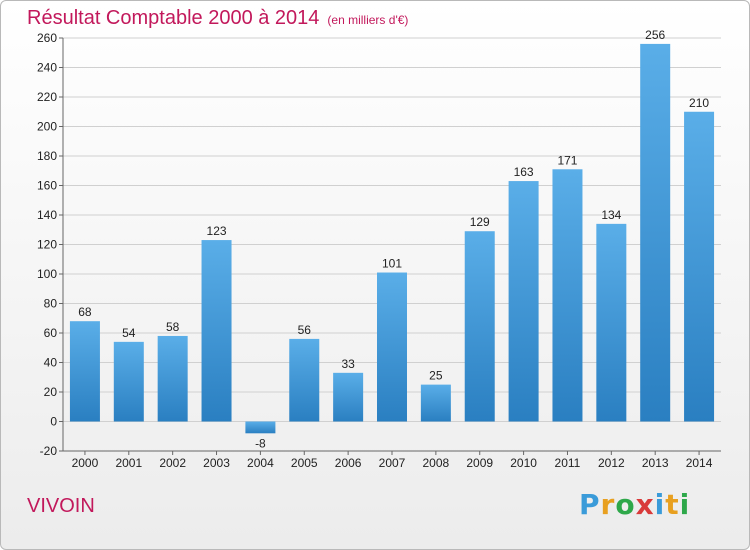  Describe the element at coordinates (480, 222) in the screenshot. I see `data-label-2009: 129` at that location.